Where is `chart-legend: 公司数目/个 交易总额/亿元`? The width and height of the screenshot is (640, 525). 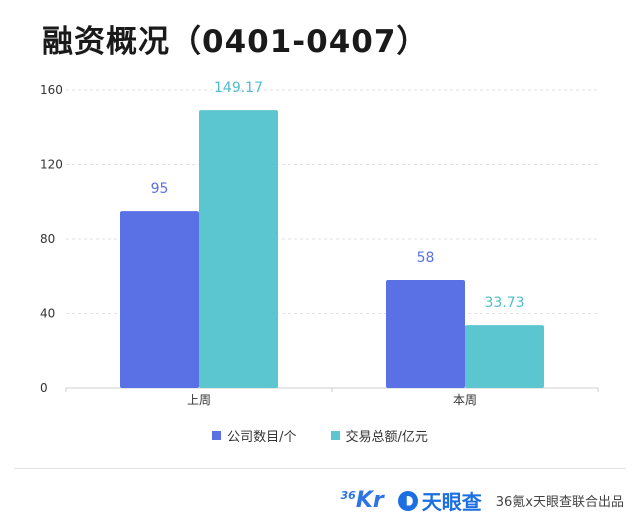 chart-legend: 公司数目/个 交易总额/亿元 is located at coordinates (320, 435).